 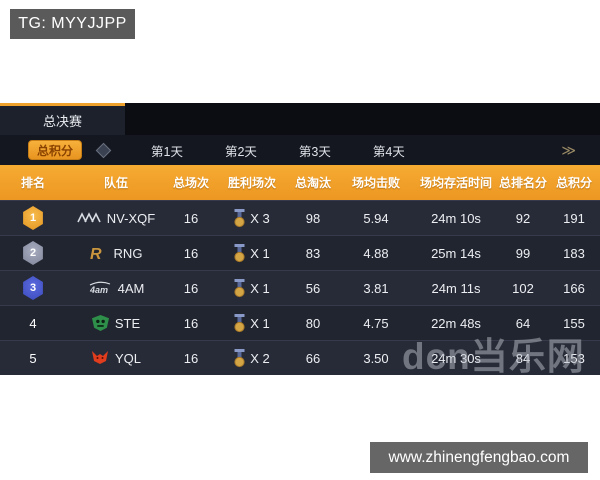 What do you see at coordinates (523, 358) in the screenshot?
I see `placement-cell: 84` at bounding box center [523, 358].